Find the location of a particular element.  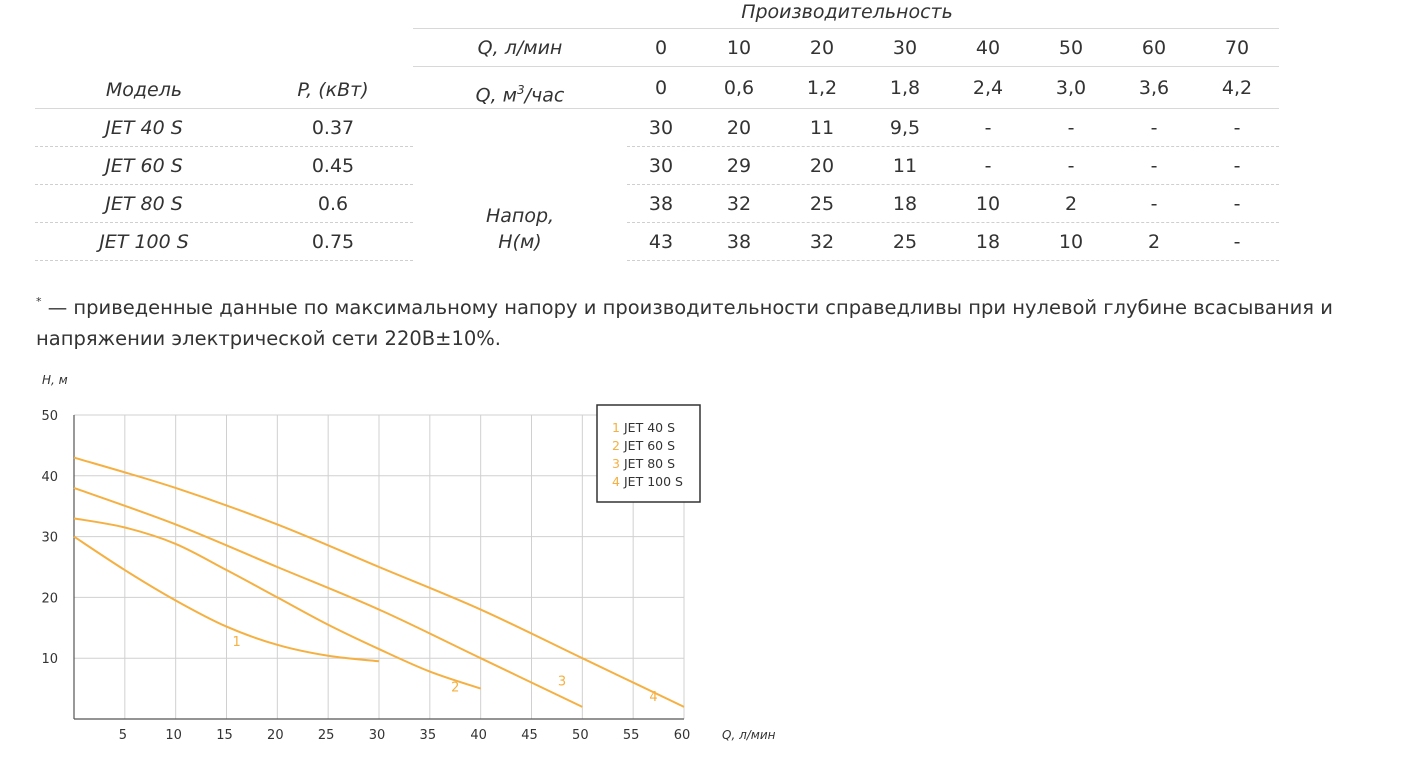

head-value: 43 is located at coordinates (661, 242).